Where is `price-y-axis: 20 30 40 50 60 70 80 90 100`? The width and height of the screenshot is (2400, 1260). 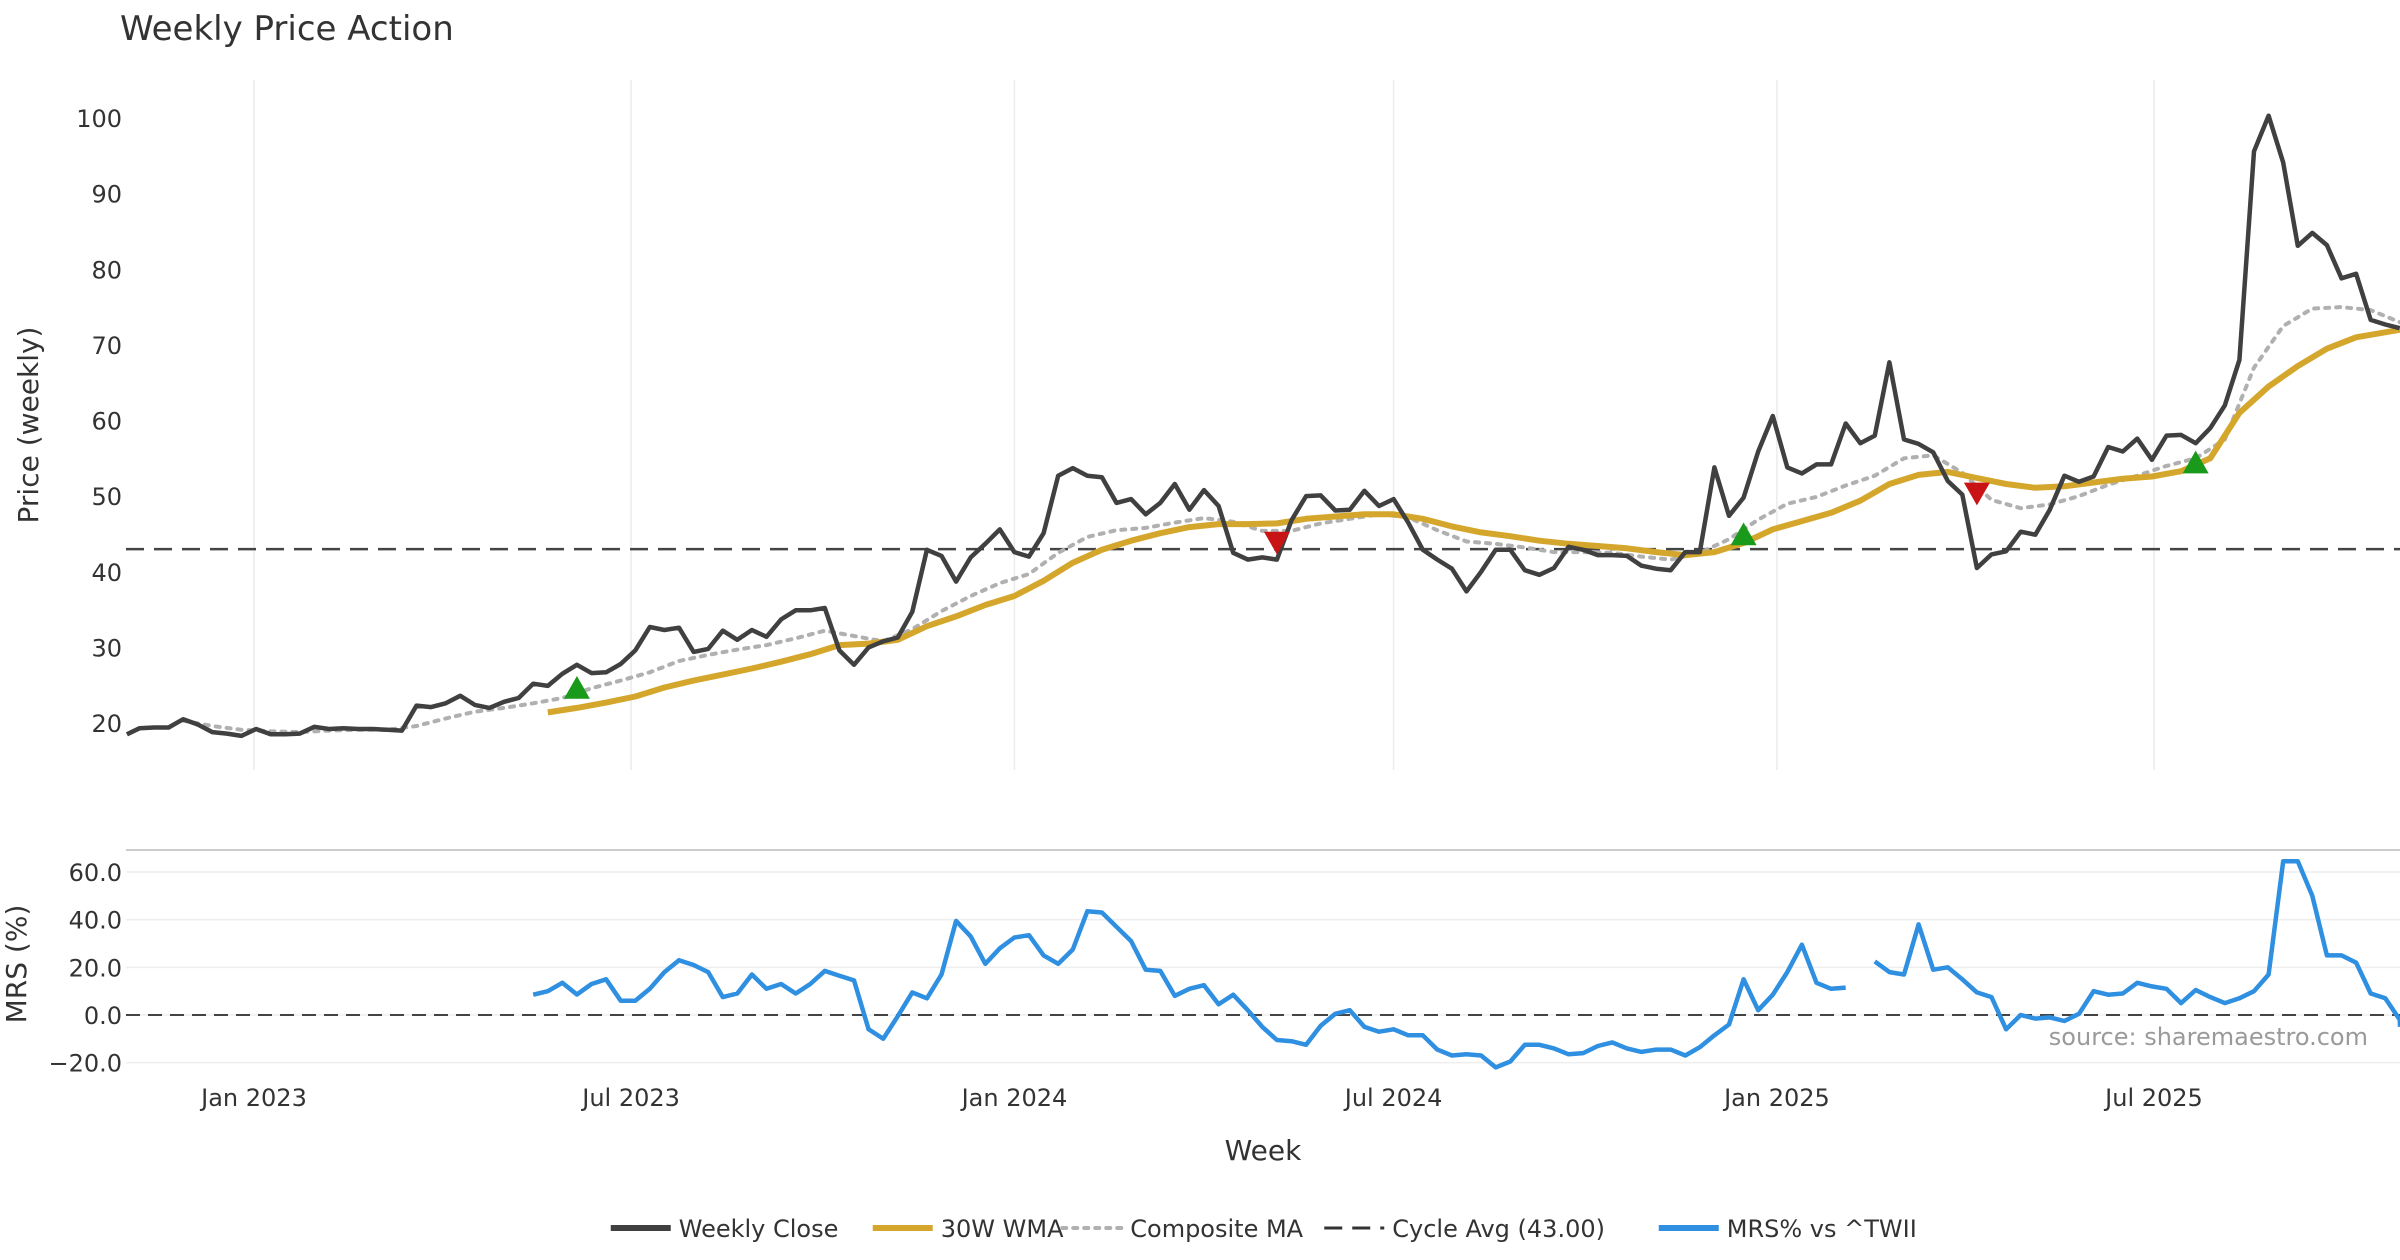
price-y-axis: 20 30 40 50 60 70 80 90 100 is located at coordinates (99, 421).